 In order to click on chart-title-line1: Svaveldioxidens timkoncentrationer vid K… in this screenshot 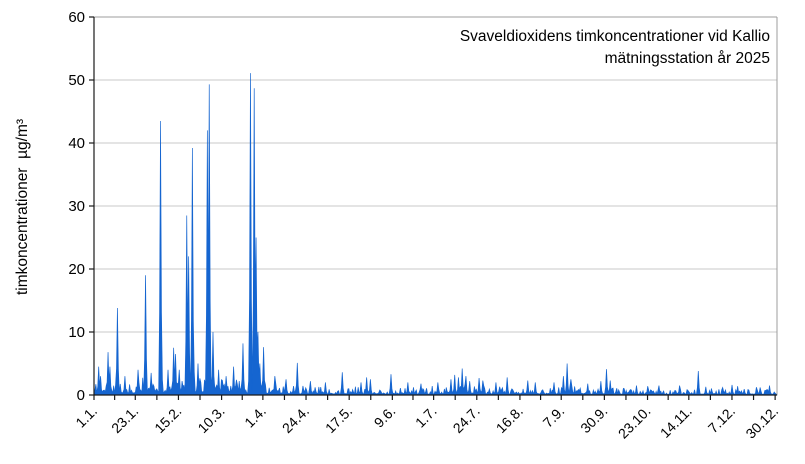, I will do `click(614, 36)`.